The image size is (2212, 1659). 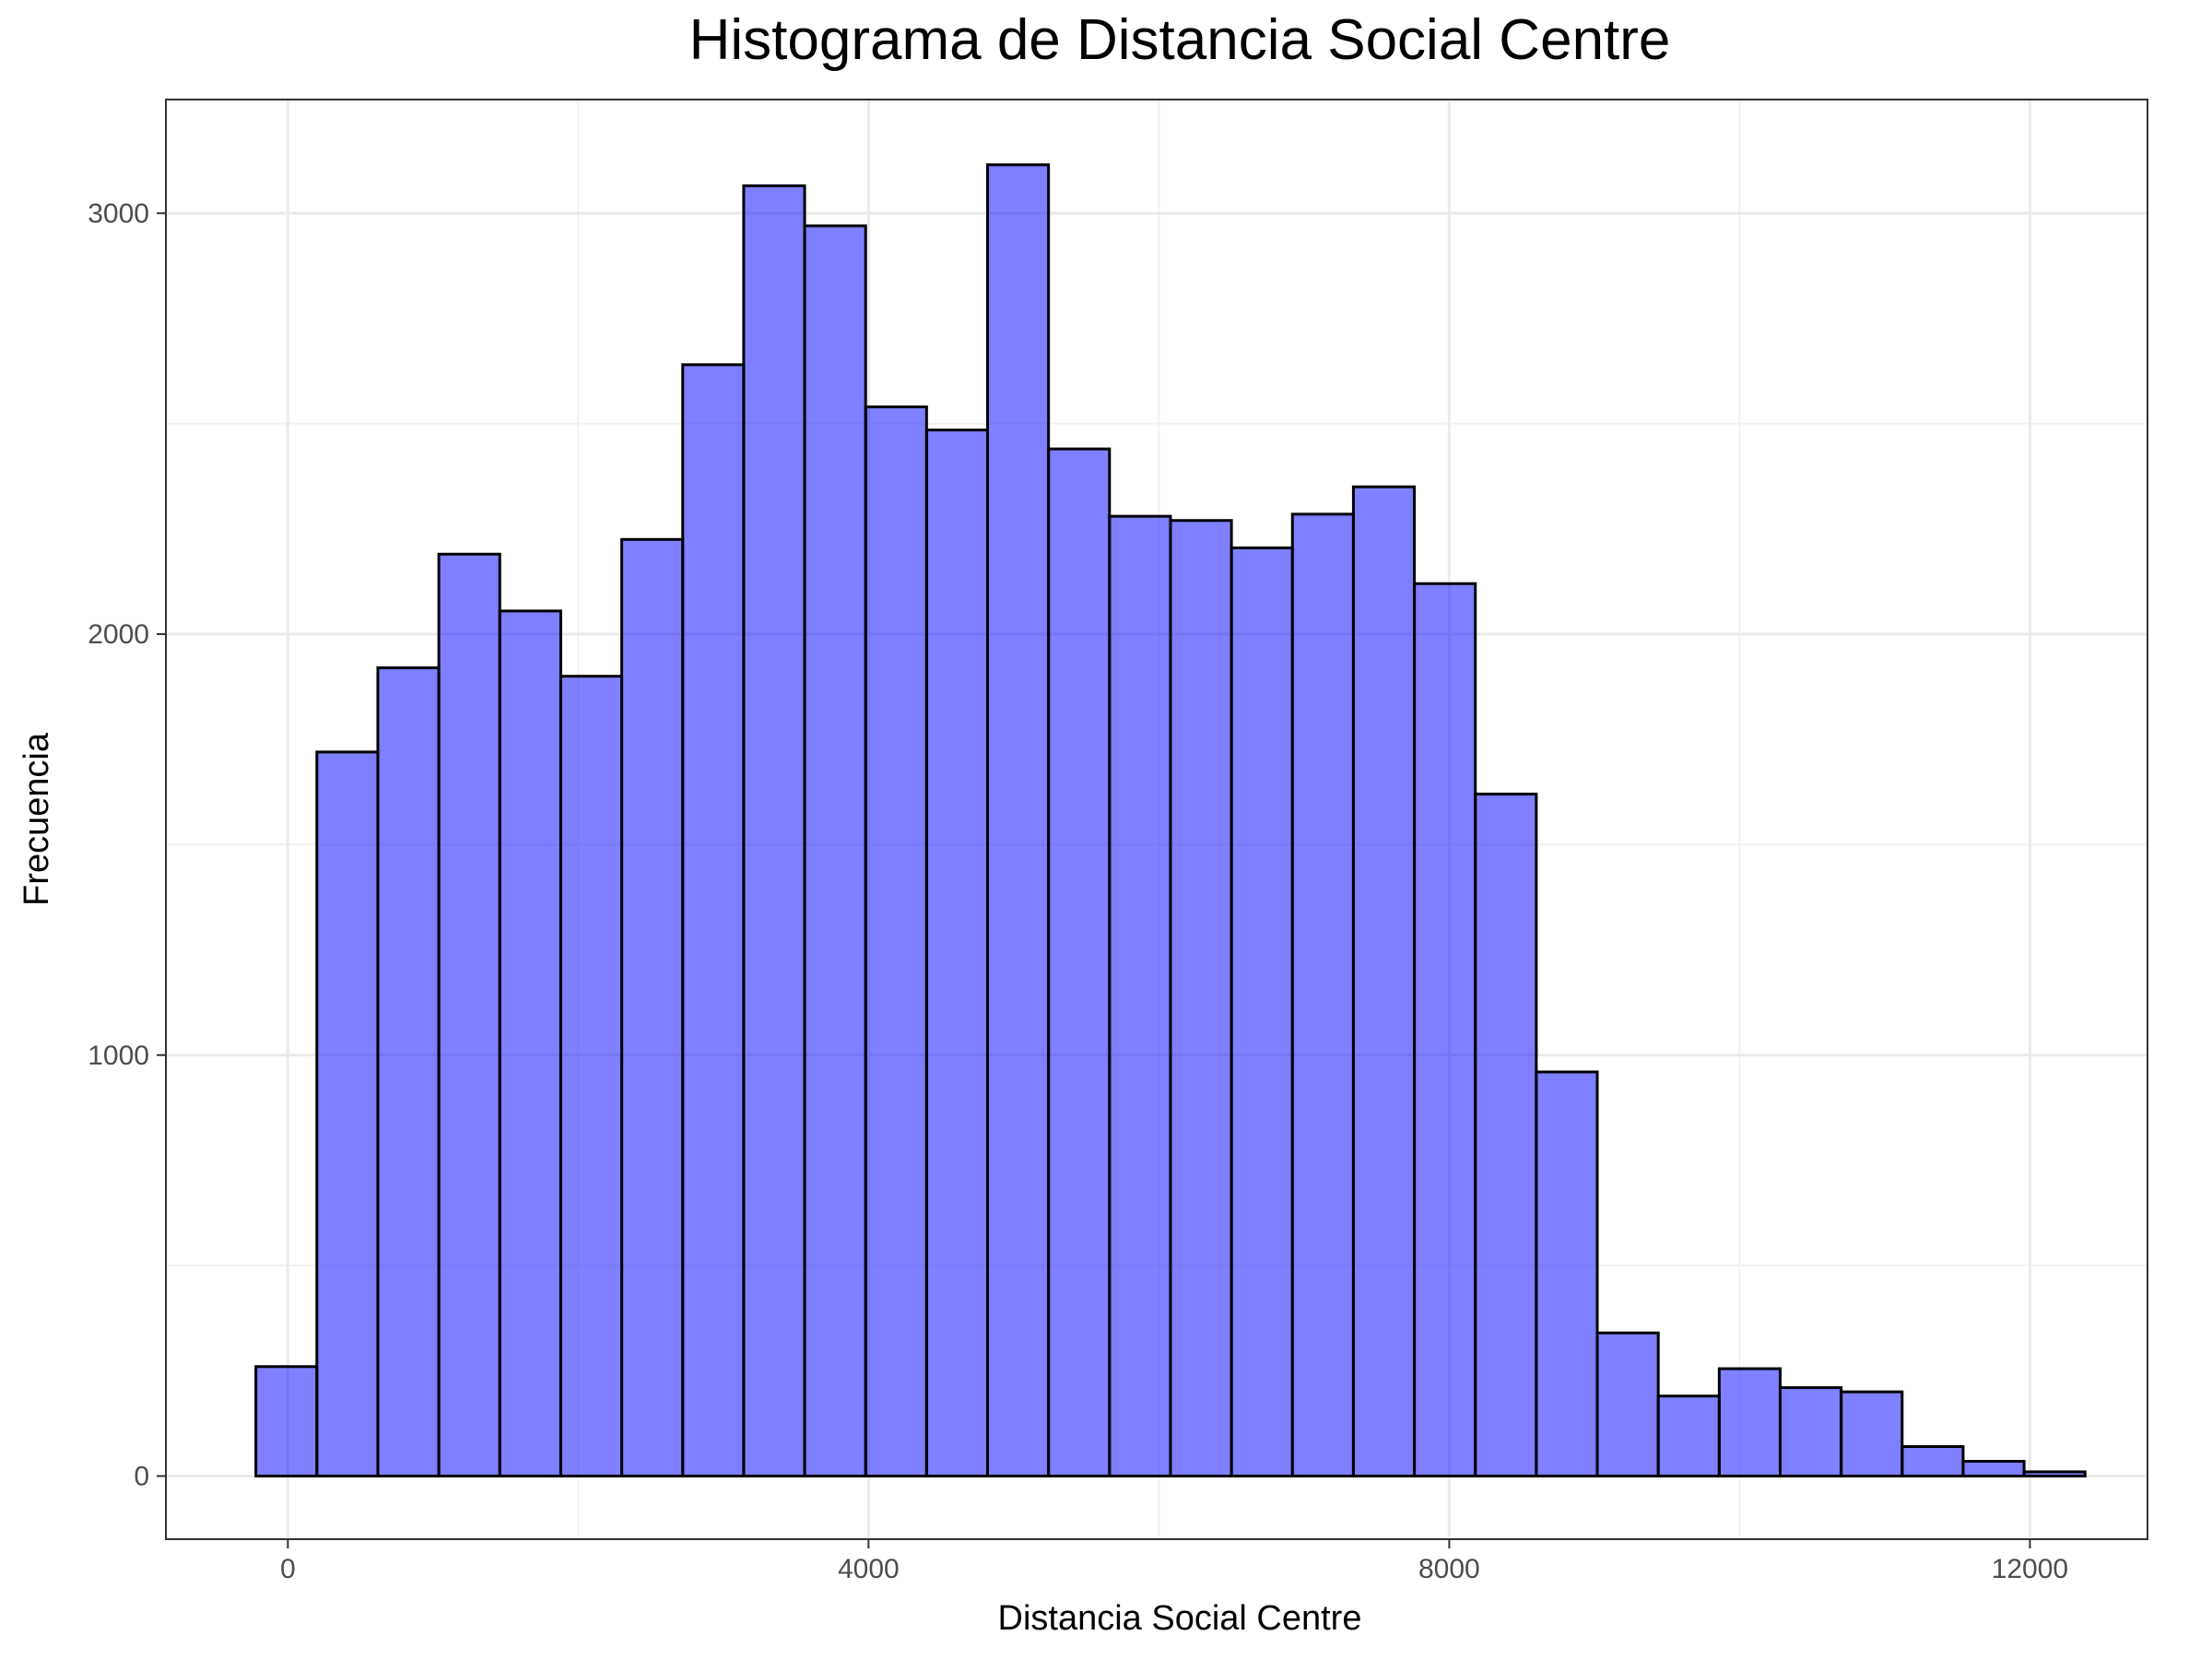 I want to click on x-axis-label: Distancia Social Centre, so click(x=1180, y=1618).